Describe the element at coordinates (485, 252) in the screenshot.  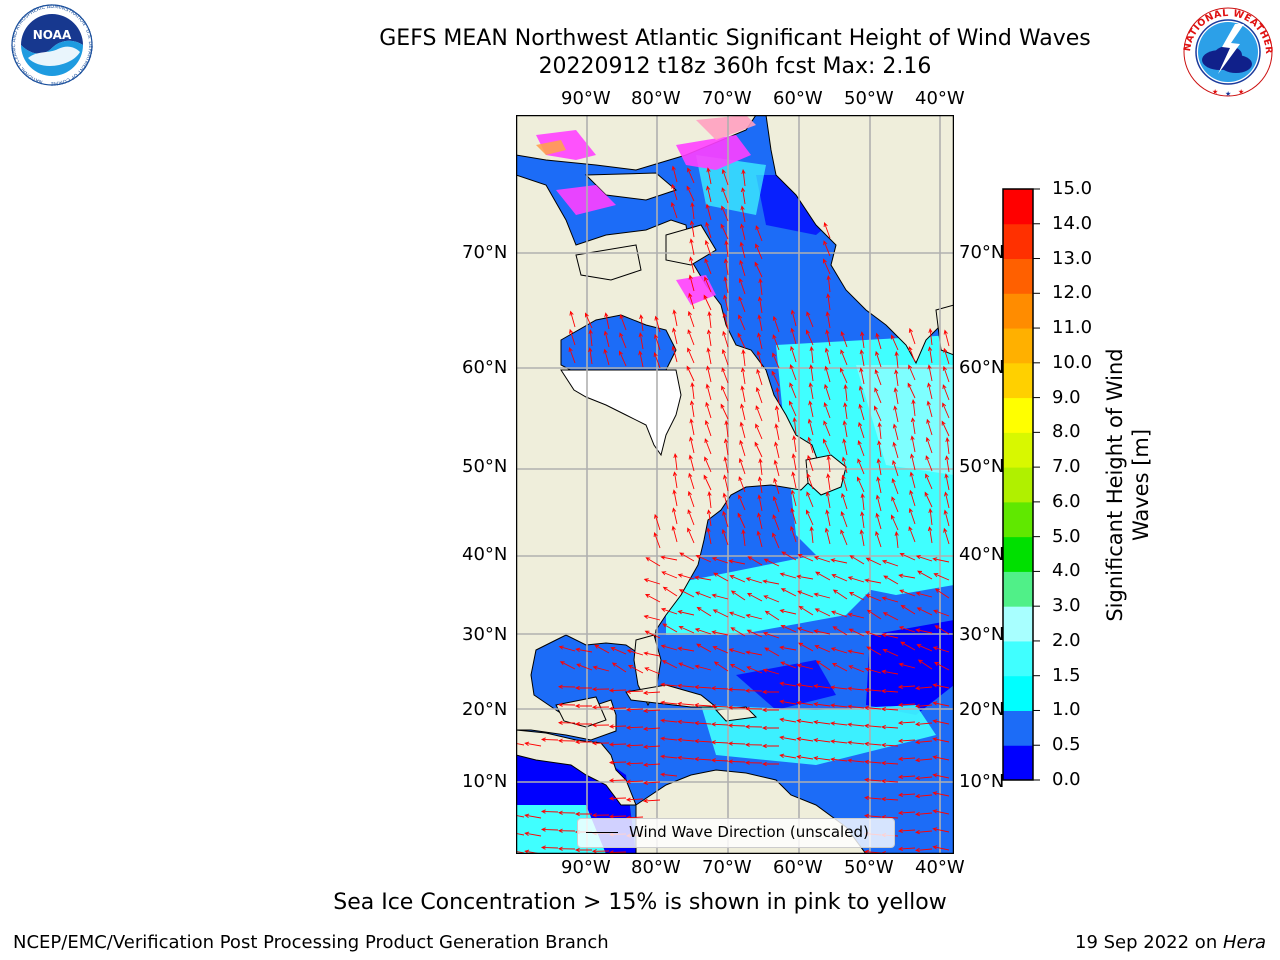
I see `lat-label-left: 70°N` at that location.